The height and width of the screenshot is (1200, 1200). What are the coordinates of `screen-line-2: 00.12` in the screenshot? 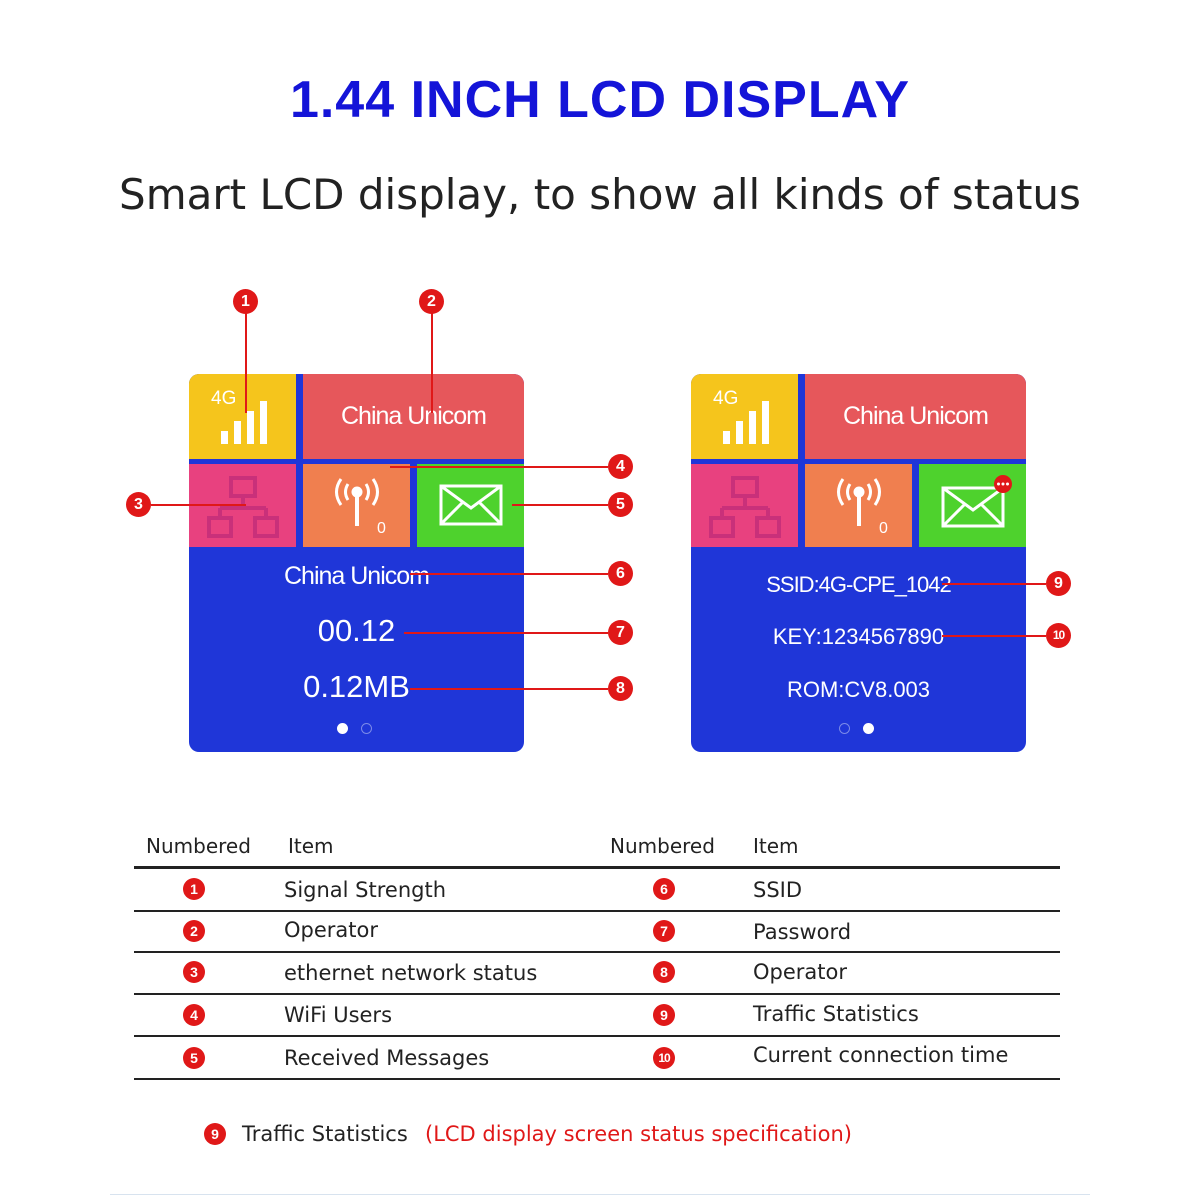 It's located at (356, 630).